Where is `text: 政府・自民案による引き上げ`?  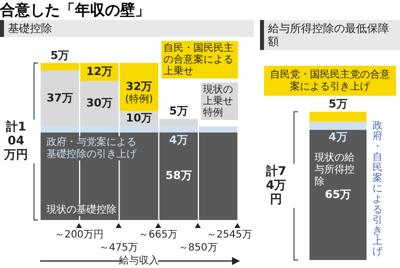 text: 政府・自民案による引き上げ is located at coordinates (377, 189).